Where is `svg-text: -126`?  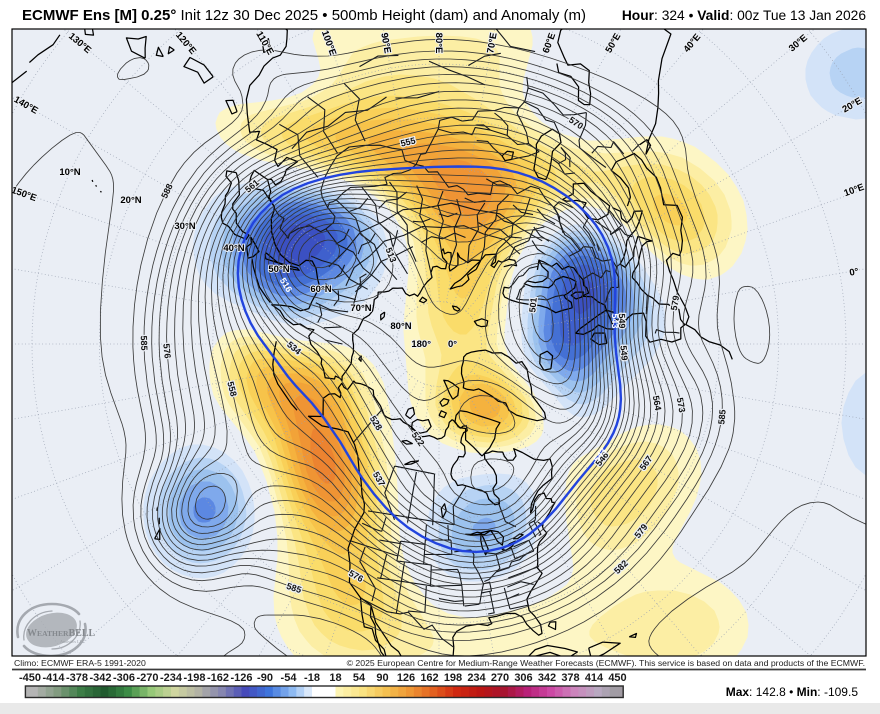
svg-text: -126 is located at coordinates (241, 678).